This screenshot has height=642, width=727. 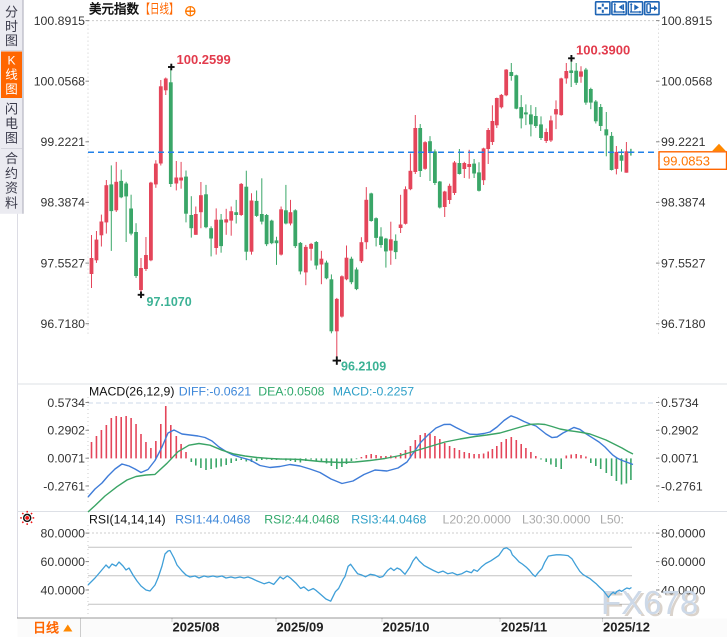 What do you see at coordinates (612, 520) in the screenshot?
I see `svg-text: L50:` at bounding box center [612, 520].